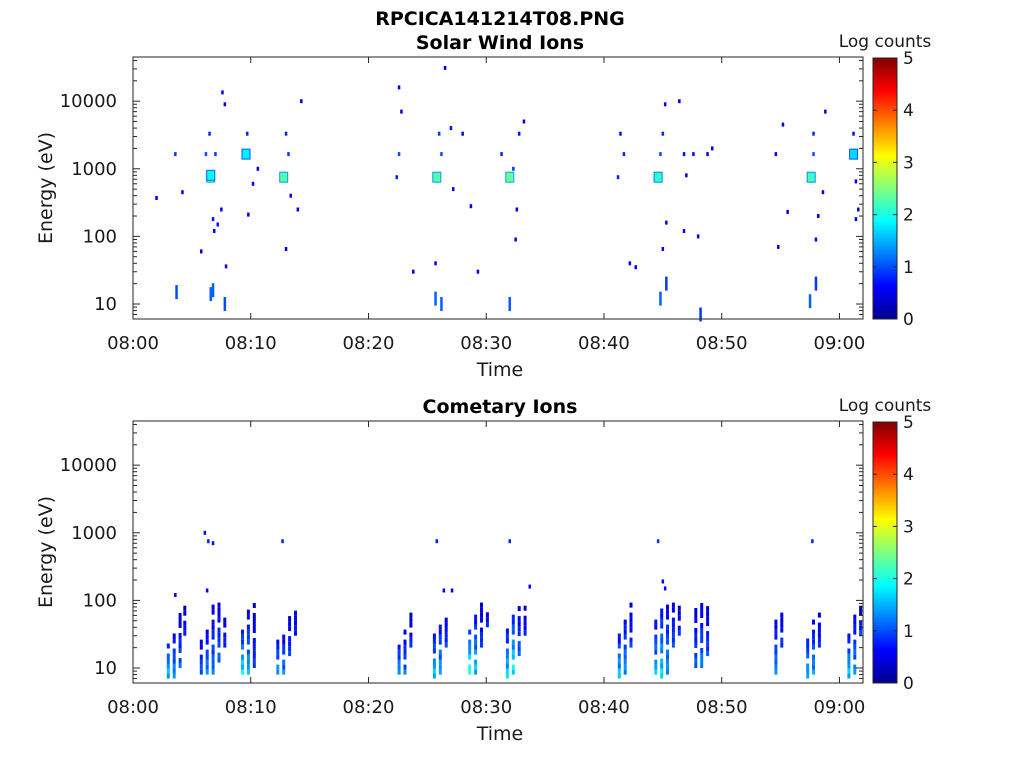  What do you see at coordinates (908, 111) in the screenshot?
I see `colorbar-tick-label: 4` at bounding box center [908, 111].